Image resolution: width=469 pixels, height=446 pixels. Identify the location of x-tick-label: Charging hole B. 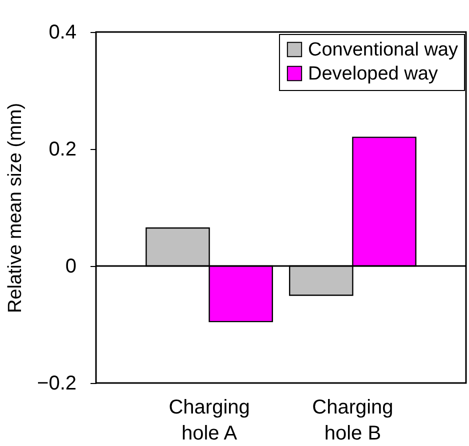
(353, 420).